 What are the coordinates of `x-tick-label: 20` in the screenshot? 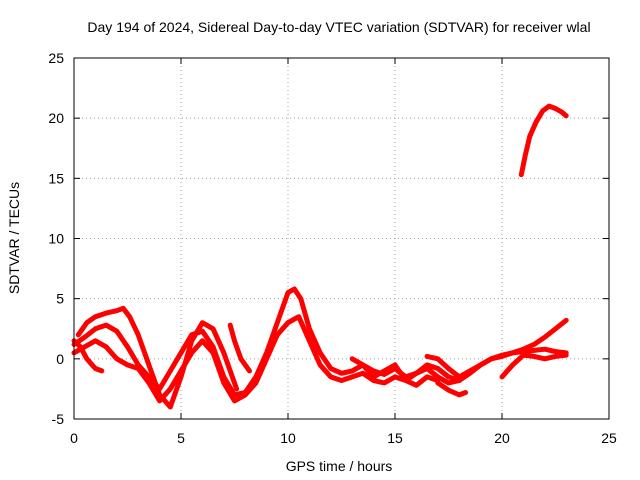 It's located at (502, 438).